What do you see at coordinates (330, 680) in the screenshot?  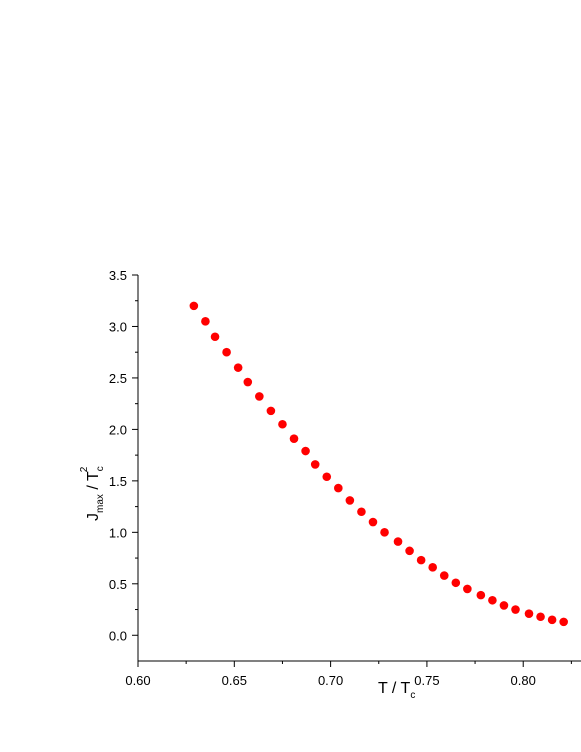 I see `x-tick-label: 0.70` at bounding box center [330, 680].